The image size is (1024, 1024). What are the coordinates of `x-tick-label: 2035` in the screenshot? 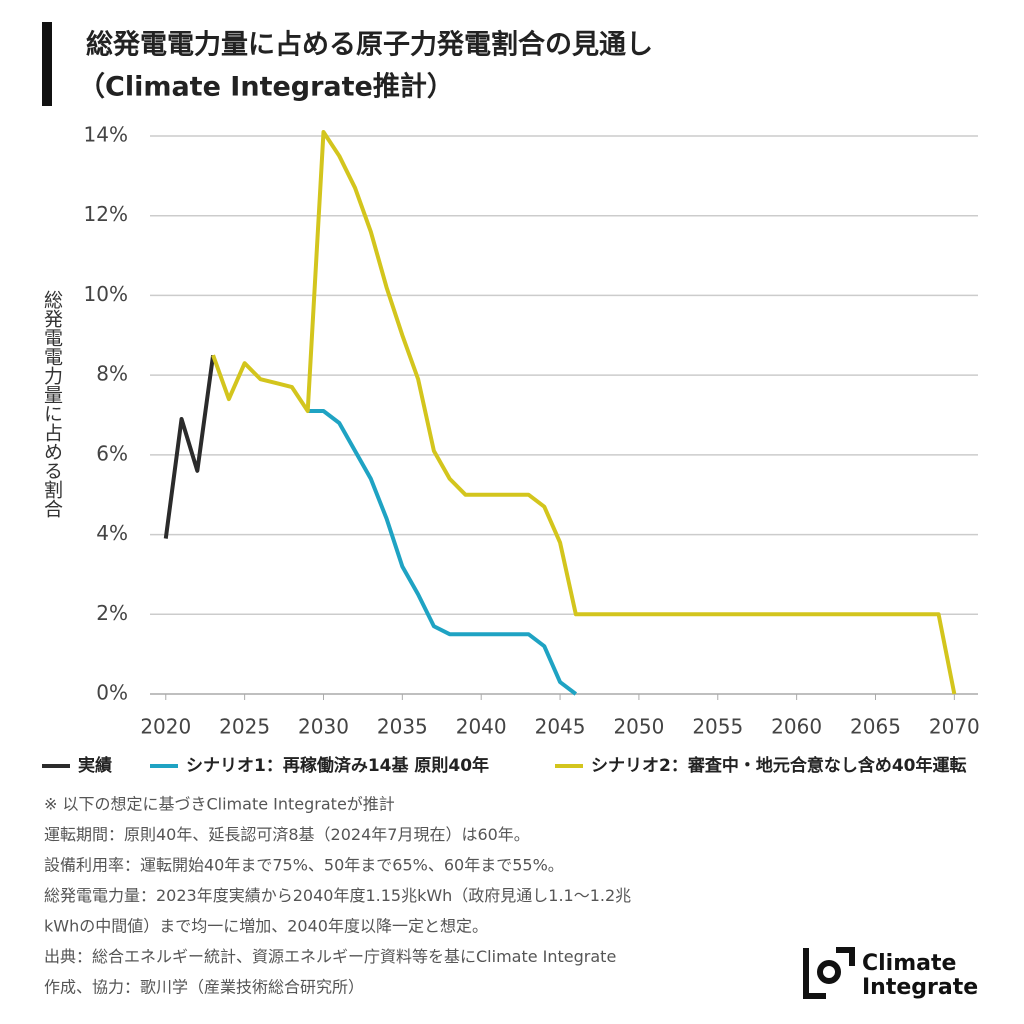 It's located at (402, 727).